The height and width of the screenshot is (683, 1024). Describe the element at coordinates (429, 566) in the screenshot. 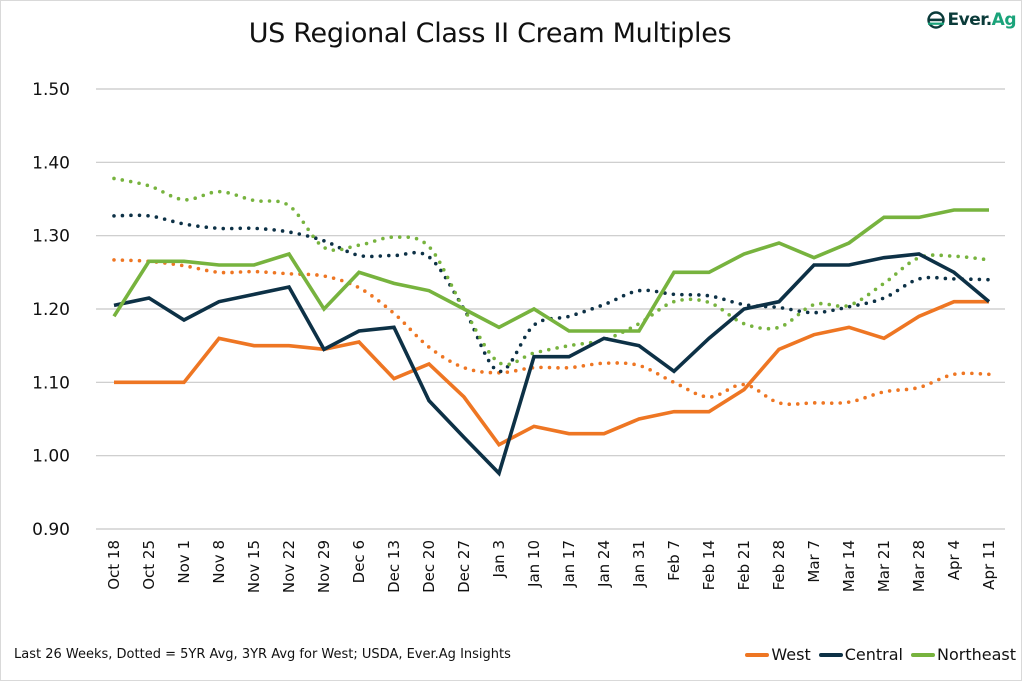

I see `x-tick-label: Dec 20` at that location.